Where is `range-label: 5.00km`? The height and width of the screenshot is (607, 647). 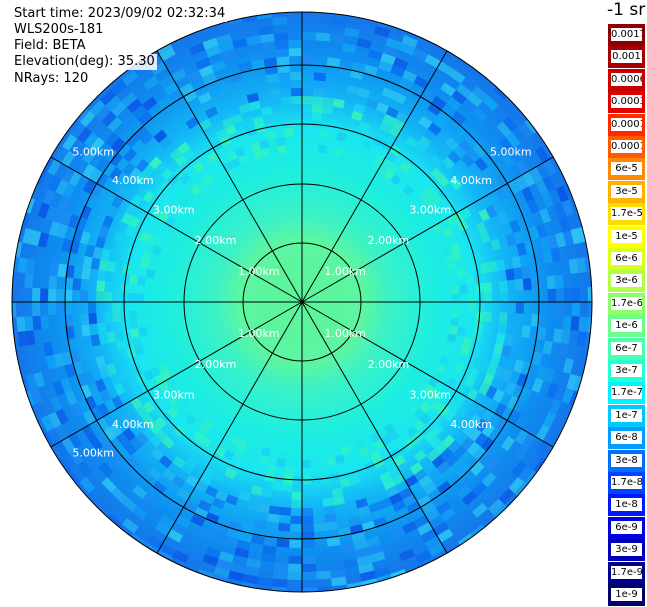 range-label: 5.00km is located at coordinates (93, 452).